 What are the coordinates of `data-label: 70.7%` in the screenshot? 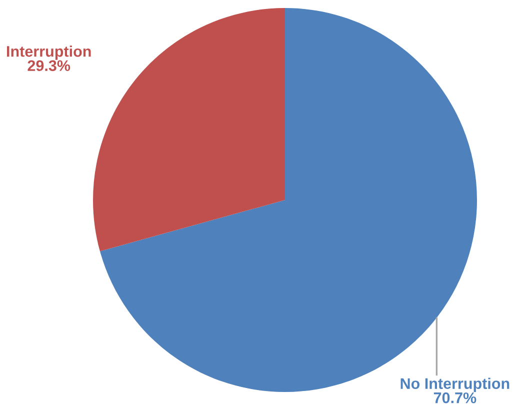 It's located at (455, 398).